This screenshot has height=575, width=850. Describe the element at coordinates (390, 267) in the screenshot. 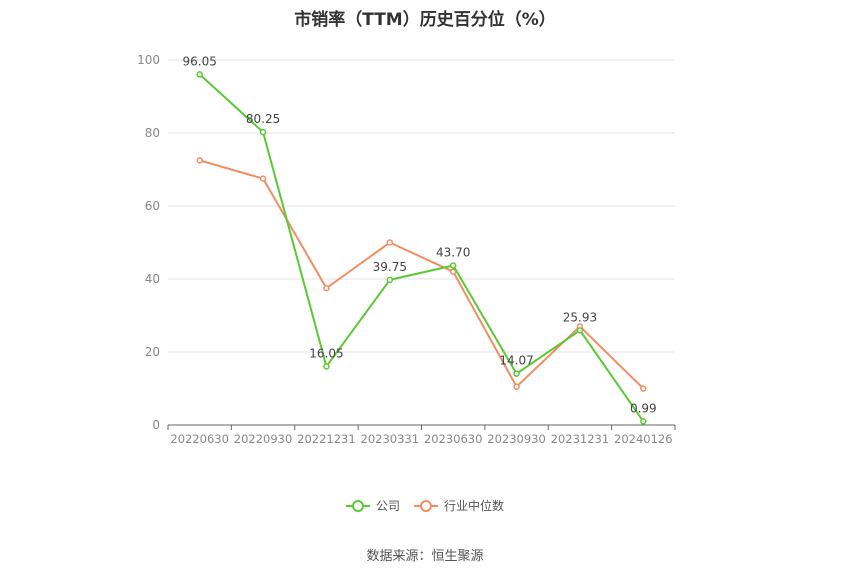

I see `data-label: 39.75` at that location.